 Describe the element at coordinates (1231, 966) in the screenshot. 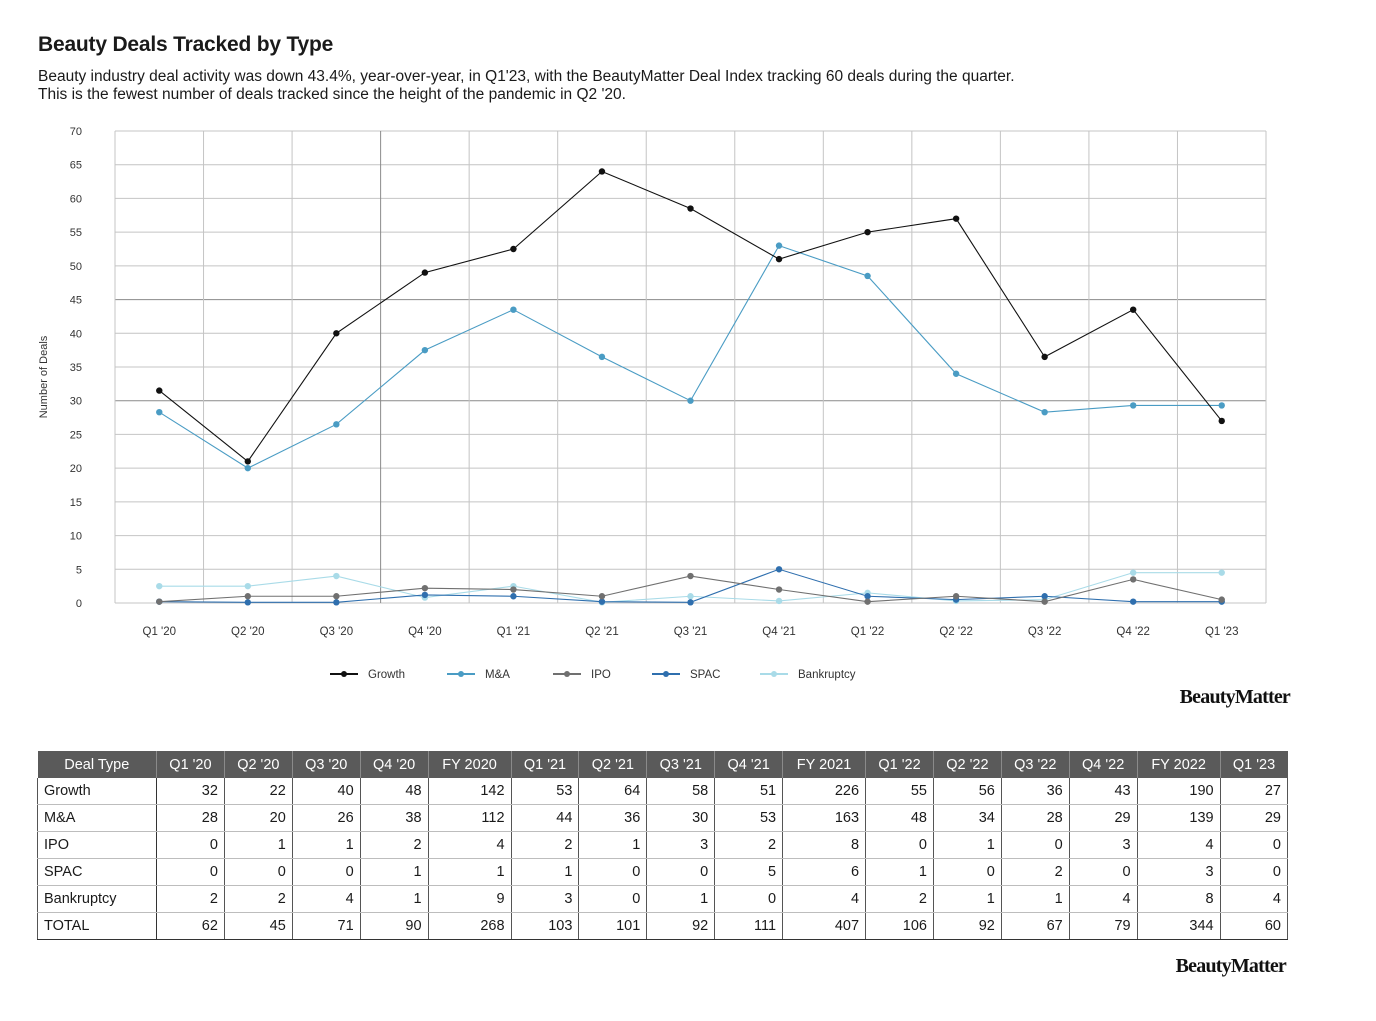

I see `beautymatter-logo-footer: BeautyMatter` at that location.